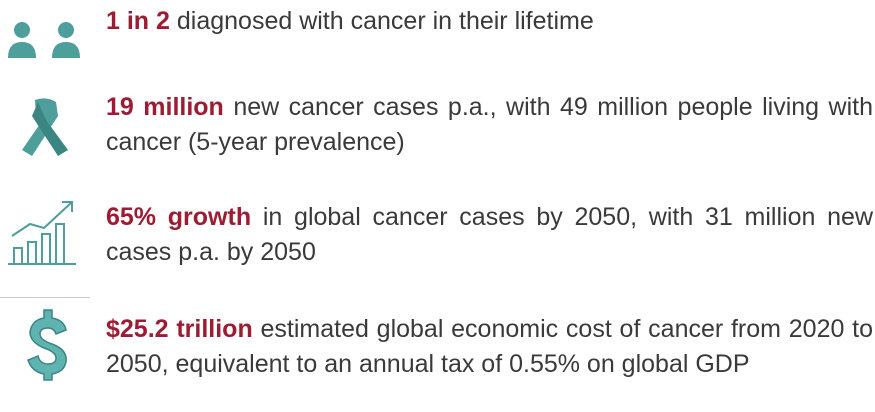 The image size is (875, 412). Describe the element at coordinates (44, 40) in the screenshot. I see `people-icon` at that location.